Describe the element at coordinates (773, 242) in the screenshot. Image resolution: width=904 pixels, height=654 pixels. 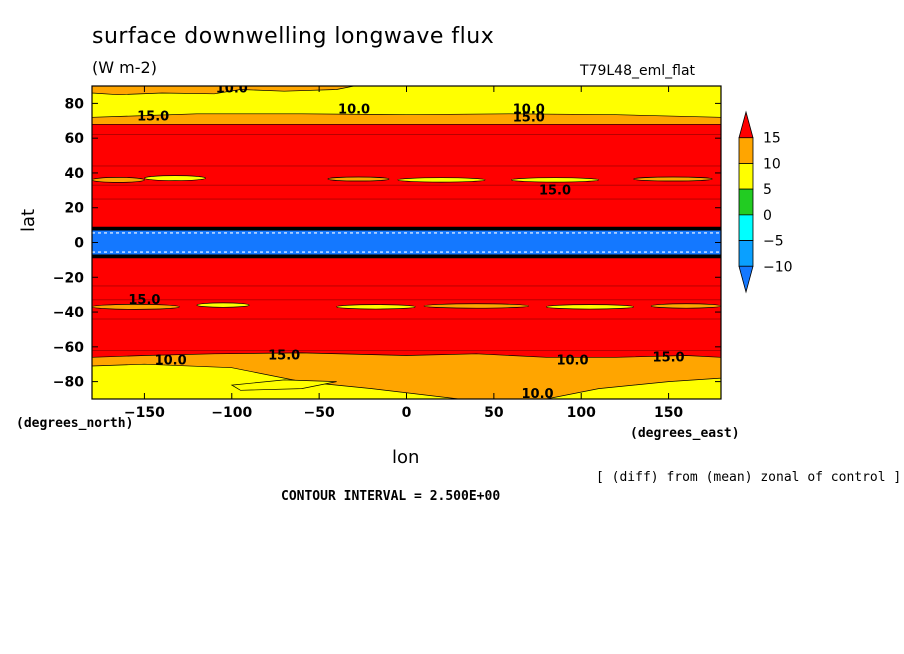
I see `colorbar-label: −5` at that location.